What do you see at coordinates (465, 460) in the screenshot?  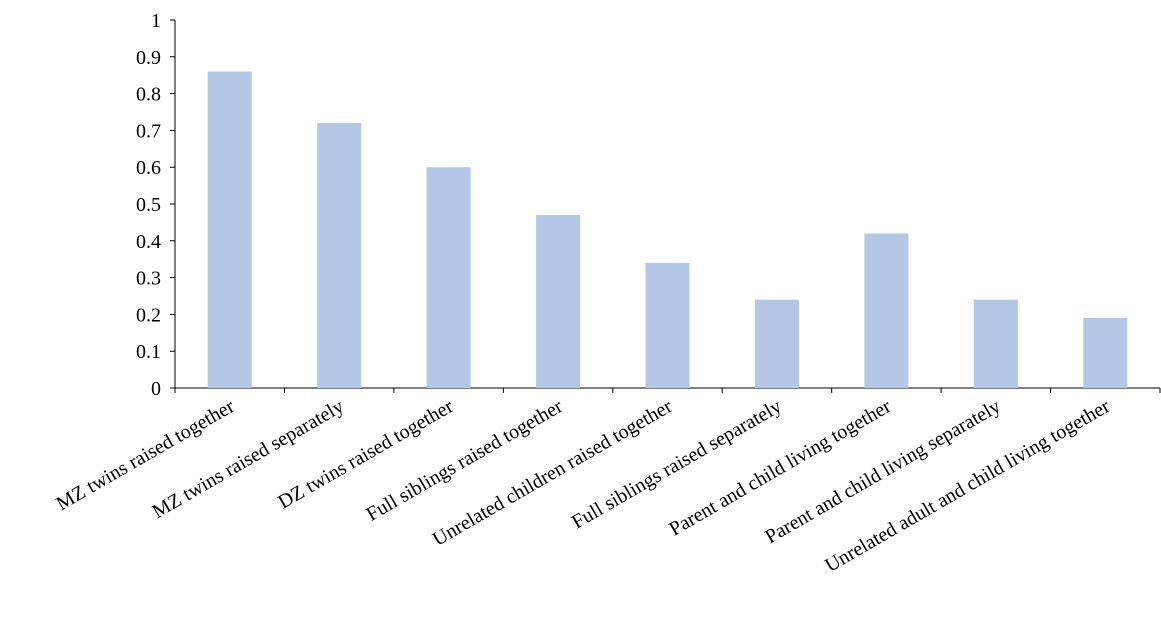 I see `category-label: Full siblings raised together` at bounding box center [465, 460].